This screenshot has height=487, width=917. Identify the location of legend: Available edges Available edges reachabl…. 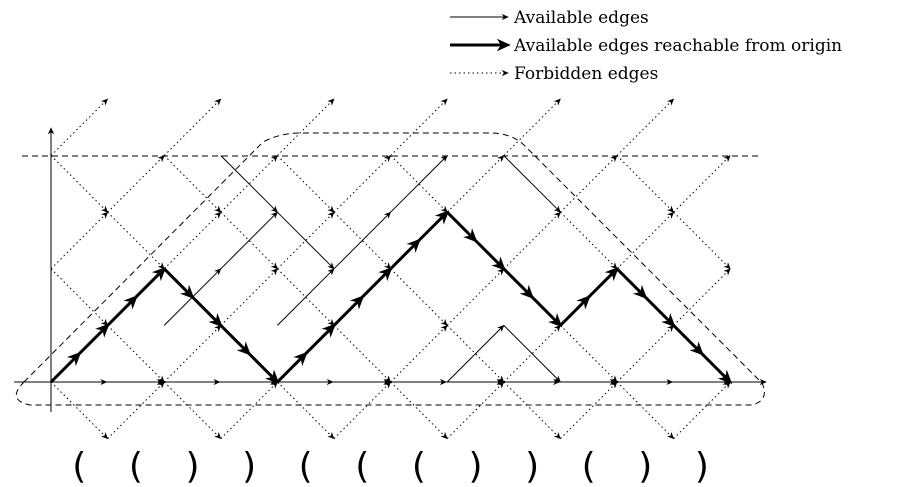
(646, 46).